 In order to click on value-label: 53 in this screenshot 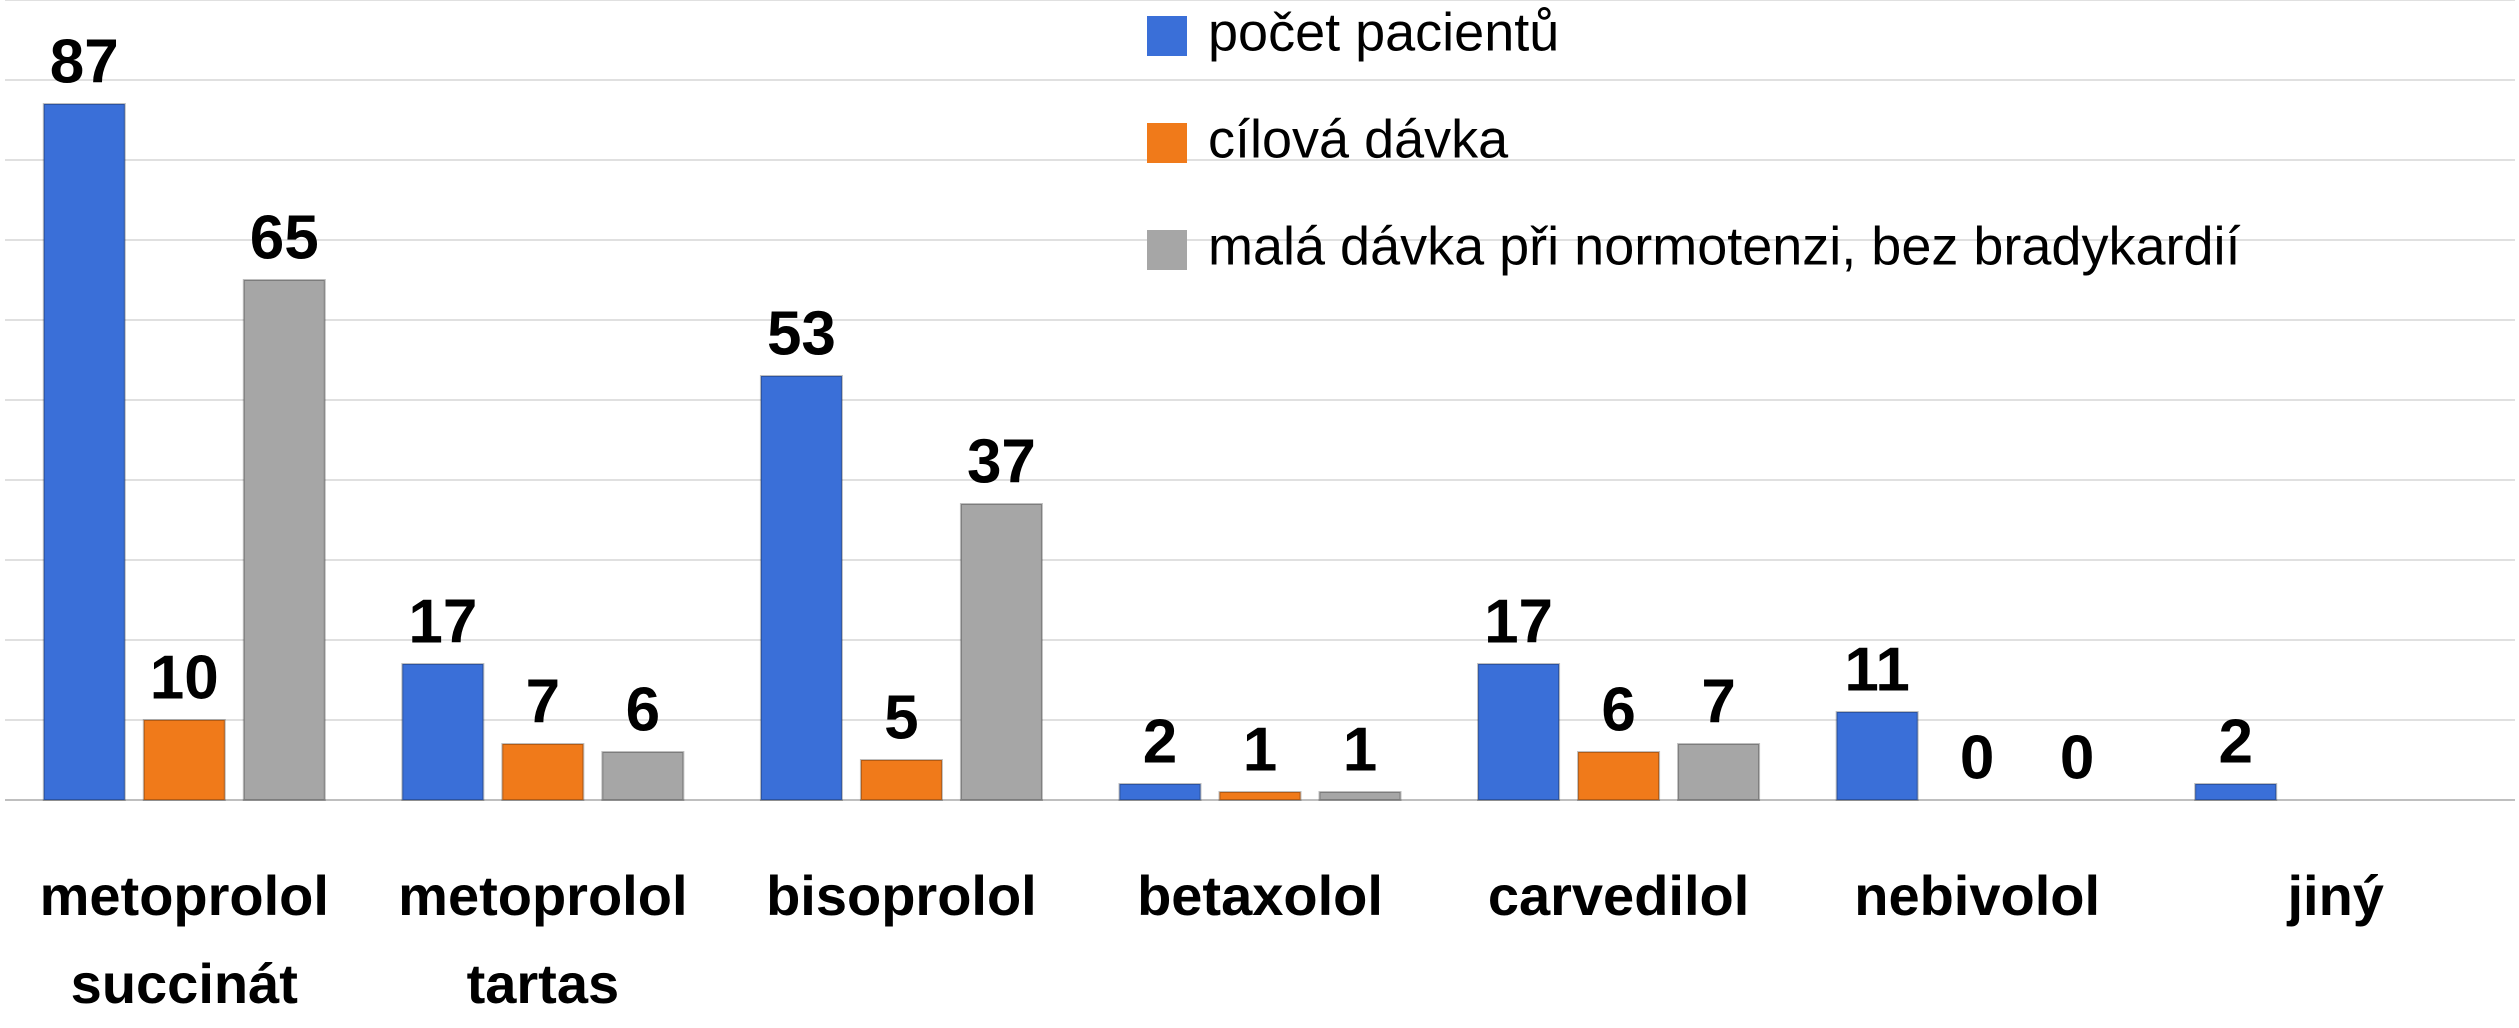, I will do `click(801, 333)`.